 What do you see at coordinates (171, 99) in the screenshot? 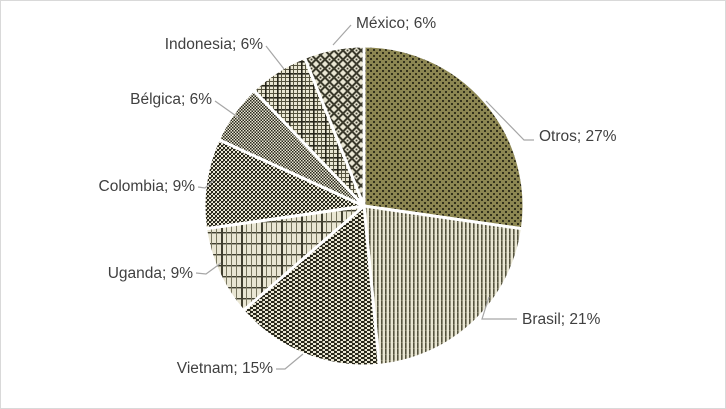
I see `slice-label-belgica: Bélgica; 6%` at bounding box center [171, 99].